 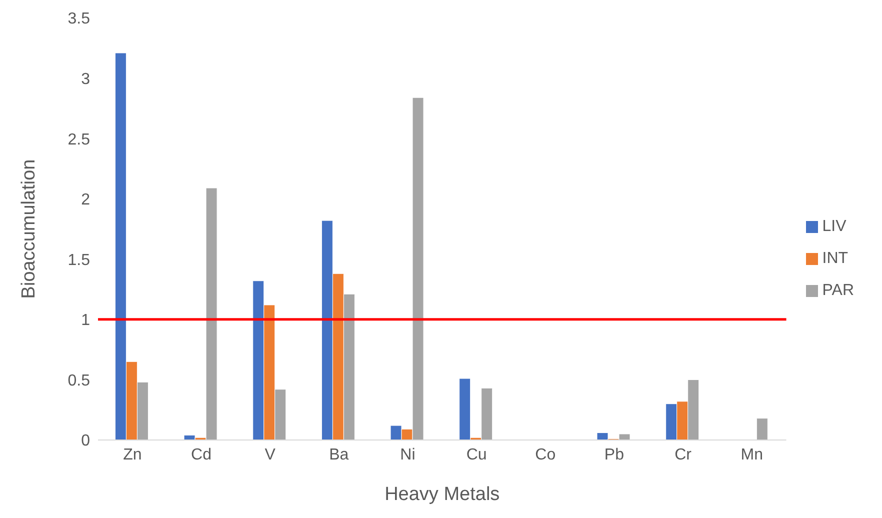 What do you see at coordinates (751, 455) in the screenshot?
I see `x-tick-label: Mn` at bounding box center [751, 455].